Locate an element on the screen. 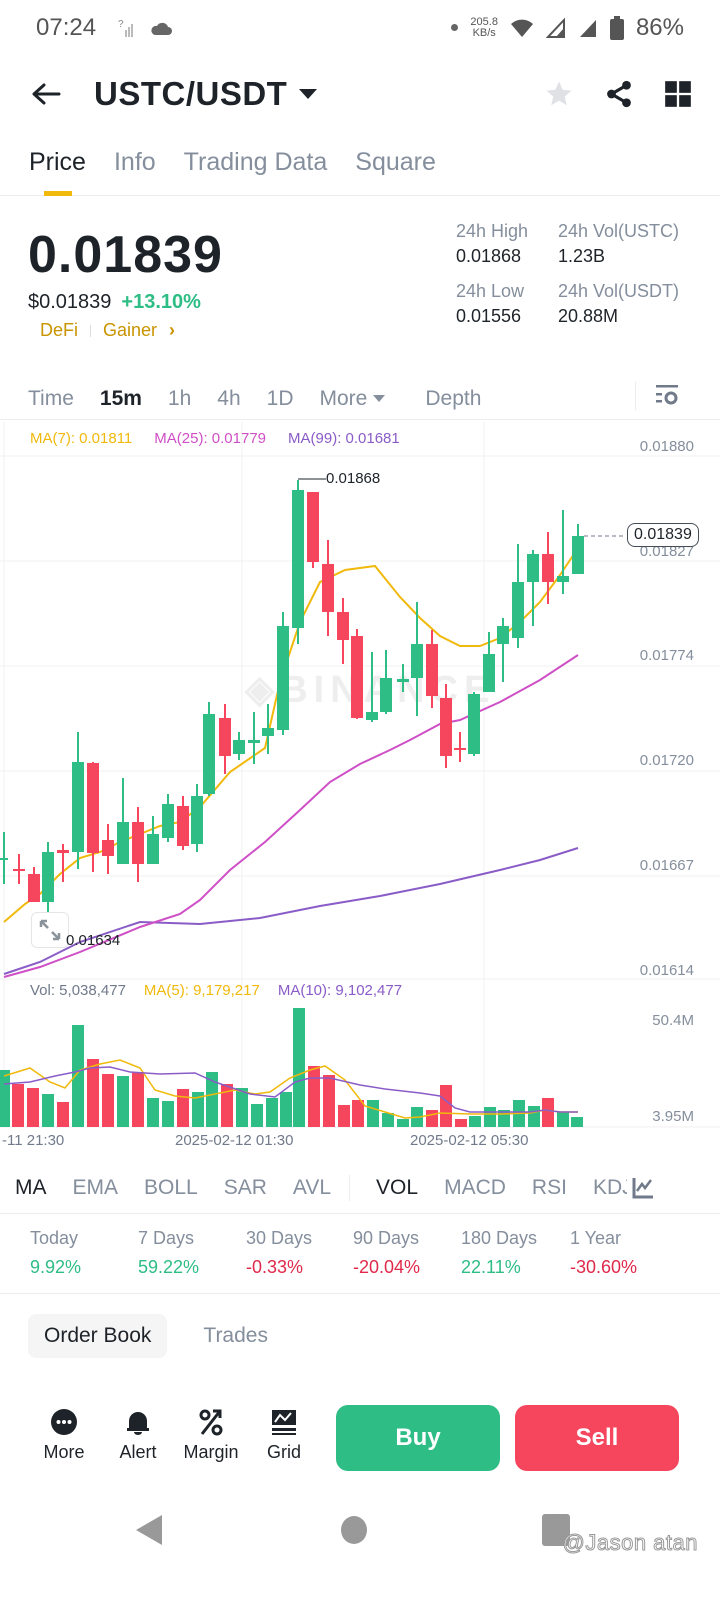  perf-7d: 7 Days 59.22% is located at coordinates (169, 1252).